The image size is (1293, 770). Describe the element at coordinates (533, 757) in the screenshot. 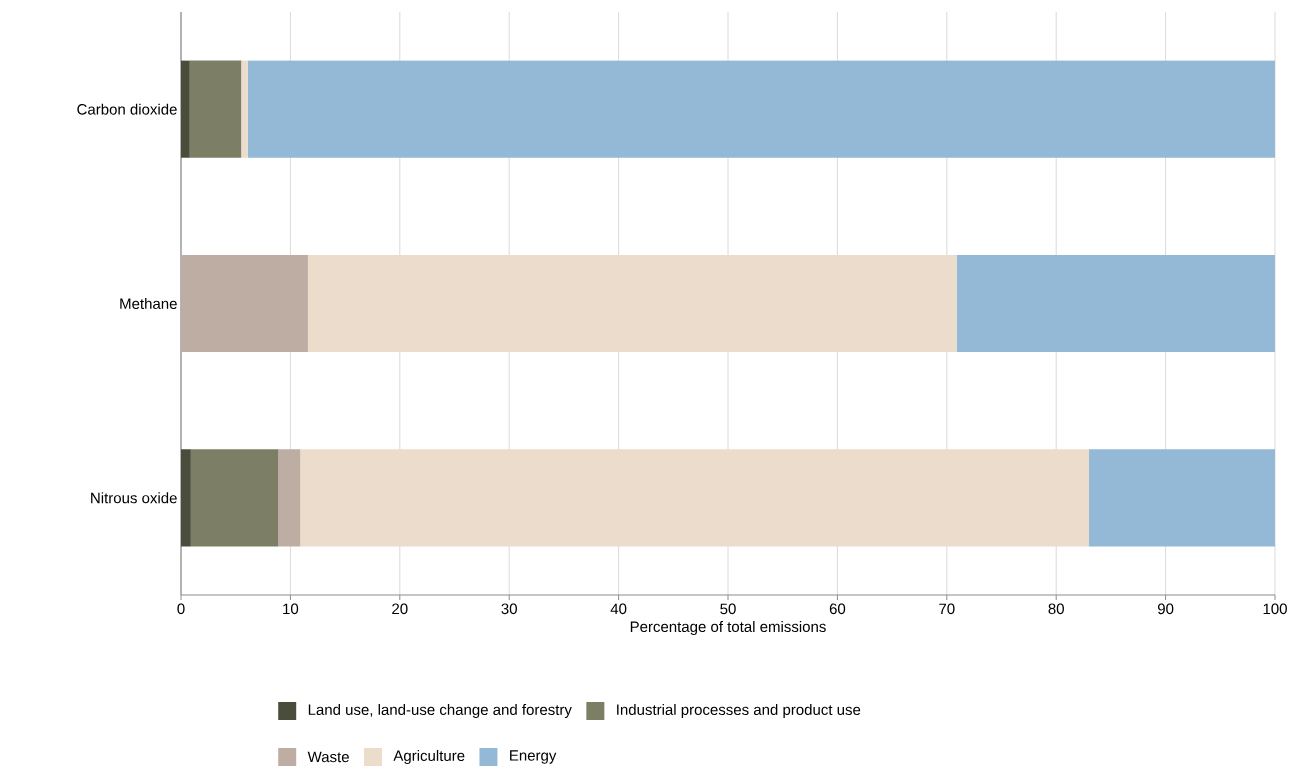

I see `legend-label: Energy` at that location.